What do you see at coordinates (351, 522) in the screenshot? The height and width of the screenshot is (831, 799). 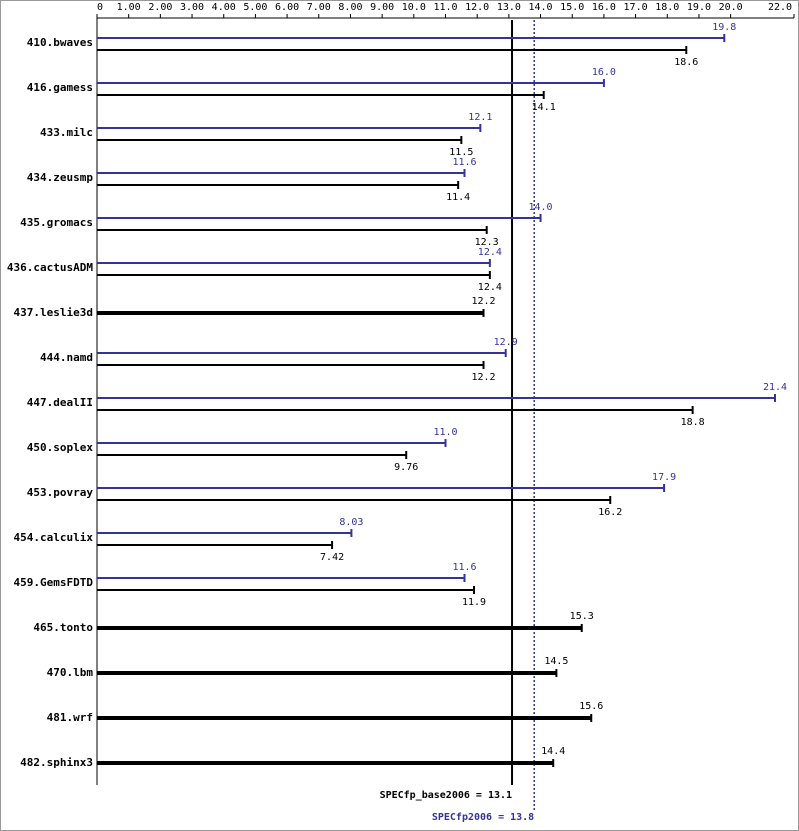 I see `data-label: 8.03` at bounding box center [351, 522].